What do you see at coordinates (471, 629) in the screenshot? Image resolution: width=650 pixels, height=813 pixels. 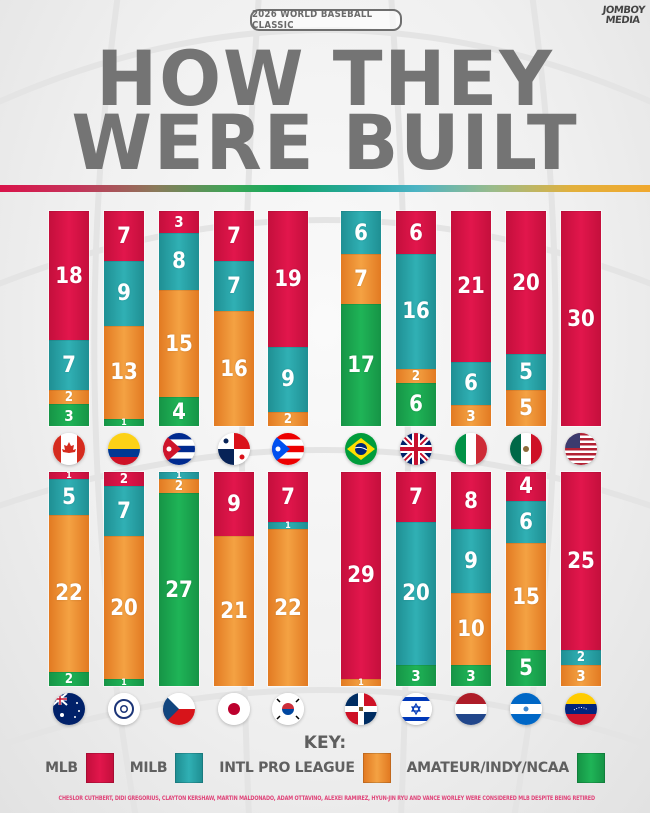 I see `segment-value: 10` at bounding box center [471, 629].